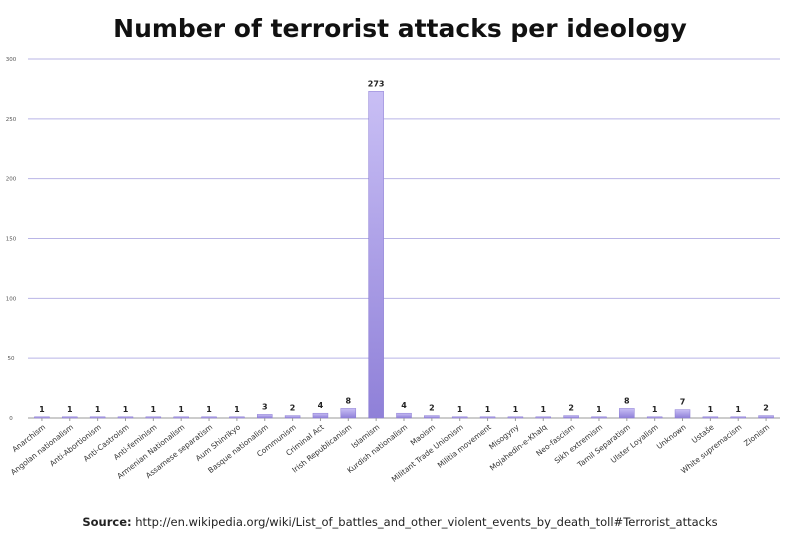  I want to click on x-tick-label: Ulster Loyalism, so click(634, 443).